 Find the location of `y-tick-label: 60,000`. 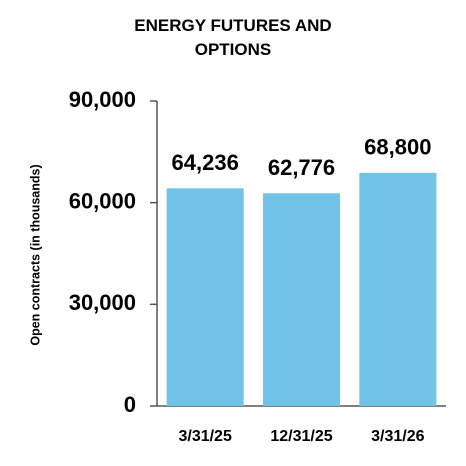

y-tick-label: 60,000 is located at coordinates (102, 200).